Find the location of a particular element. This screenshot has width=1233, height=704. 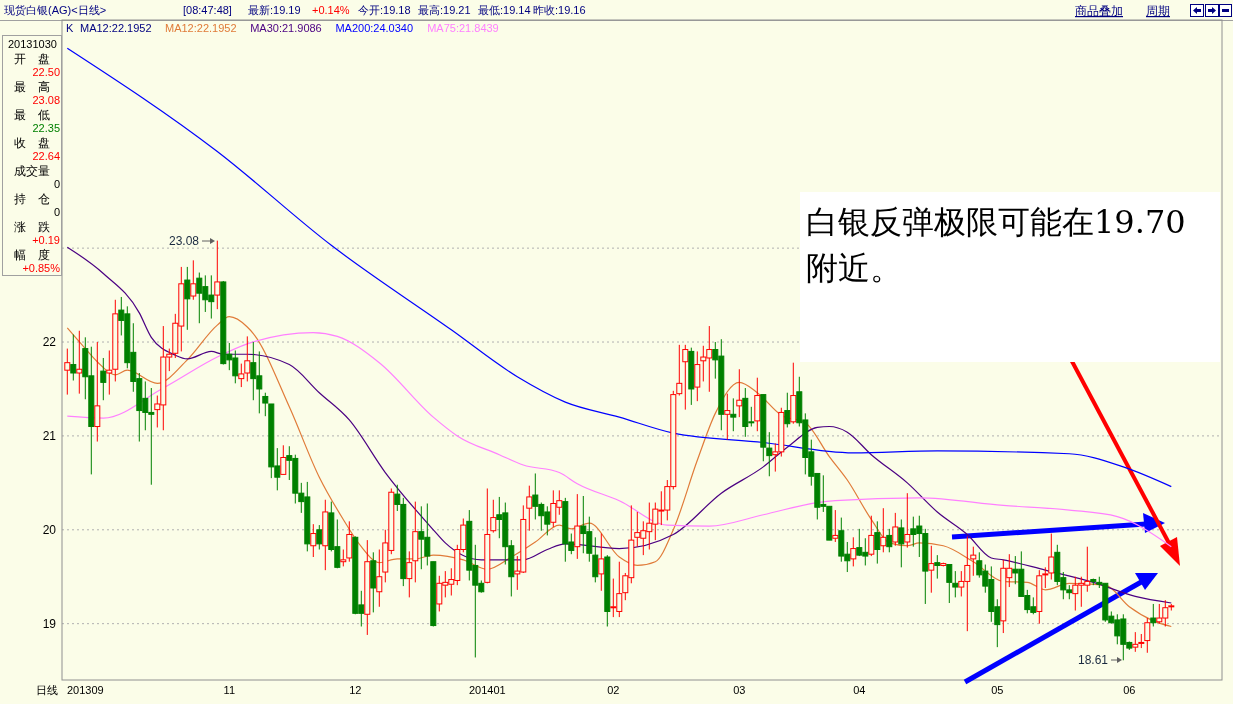

text: 成交量 is located at coordinates (32, 171).